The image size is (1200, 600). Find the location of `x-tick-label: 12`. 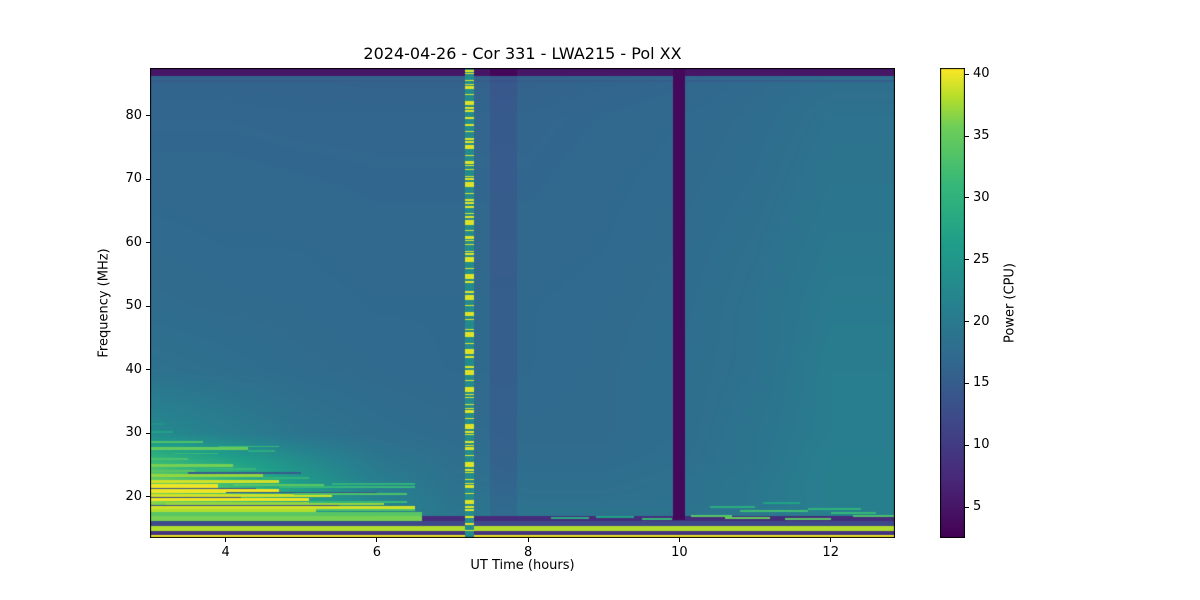

x-tick-label: 12 is located at coordinates (830, 552).